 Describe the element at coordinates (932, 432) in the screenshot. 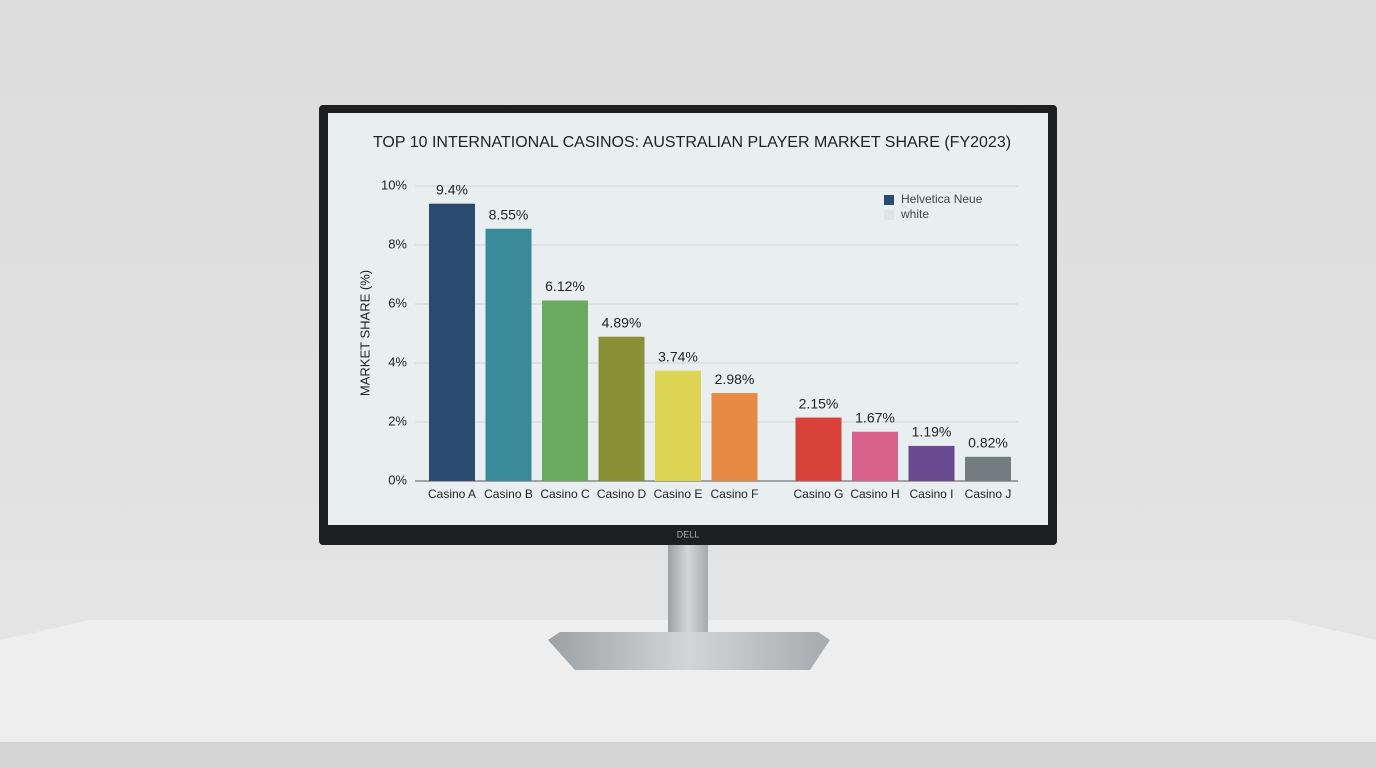

I see `value-label: 1.19%` at that location.